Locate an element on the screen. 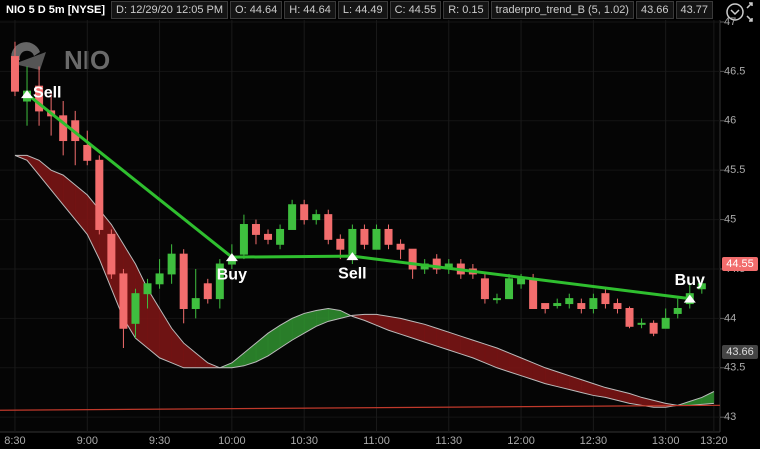 This screenshot has height=449, width=760. x-tick-label: 9:30 is located at coordinates (159, 441).